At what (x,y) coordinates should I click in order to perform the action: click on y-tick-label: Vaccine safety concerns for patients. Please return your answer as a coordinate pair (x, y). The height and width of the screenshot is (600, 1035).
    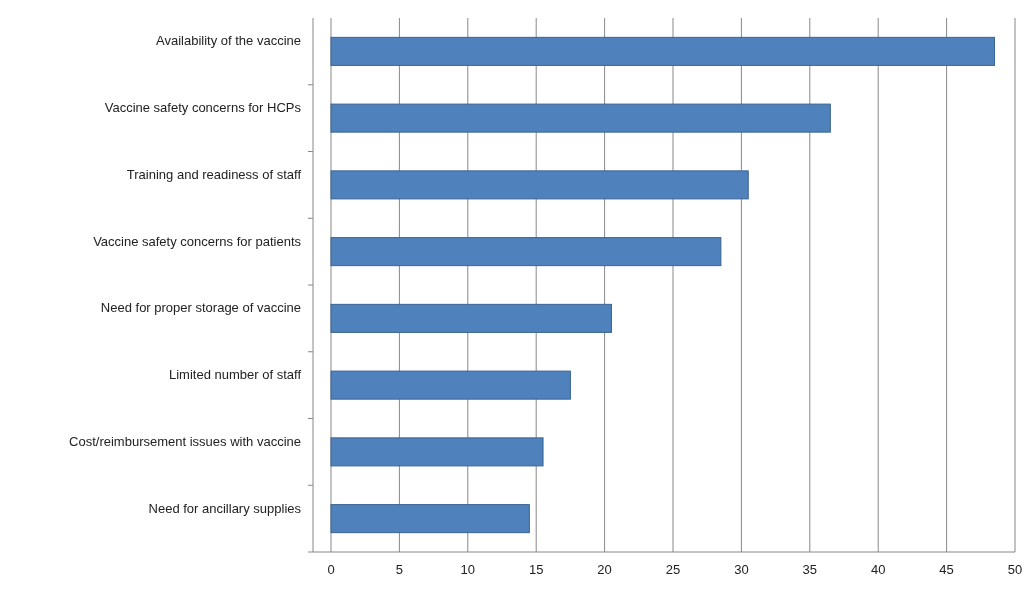
    Looking at the image, I should click on (197, 241).